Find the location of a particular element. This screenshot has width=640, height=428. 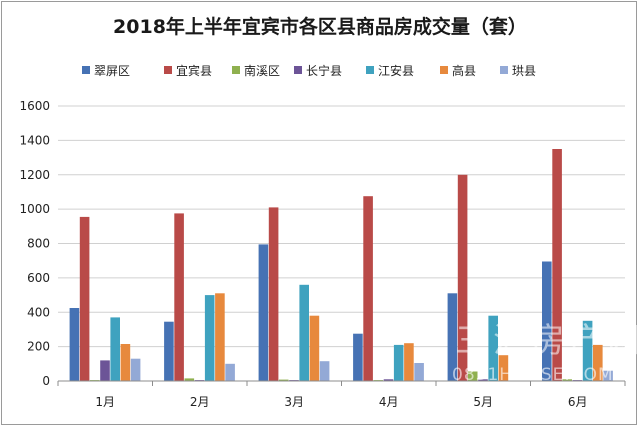

watermark-sub: 0831HOUSE.COM is located at coordinates (533, 375).